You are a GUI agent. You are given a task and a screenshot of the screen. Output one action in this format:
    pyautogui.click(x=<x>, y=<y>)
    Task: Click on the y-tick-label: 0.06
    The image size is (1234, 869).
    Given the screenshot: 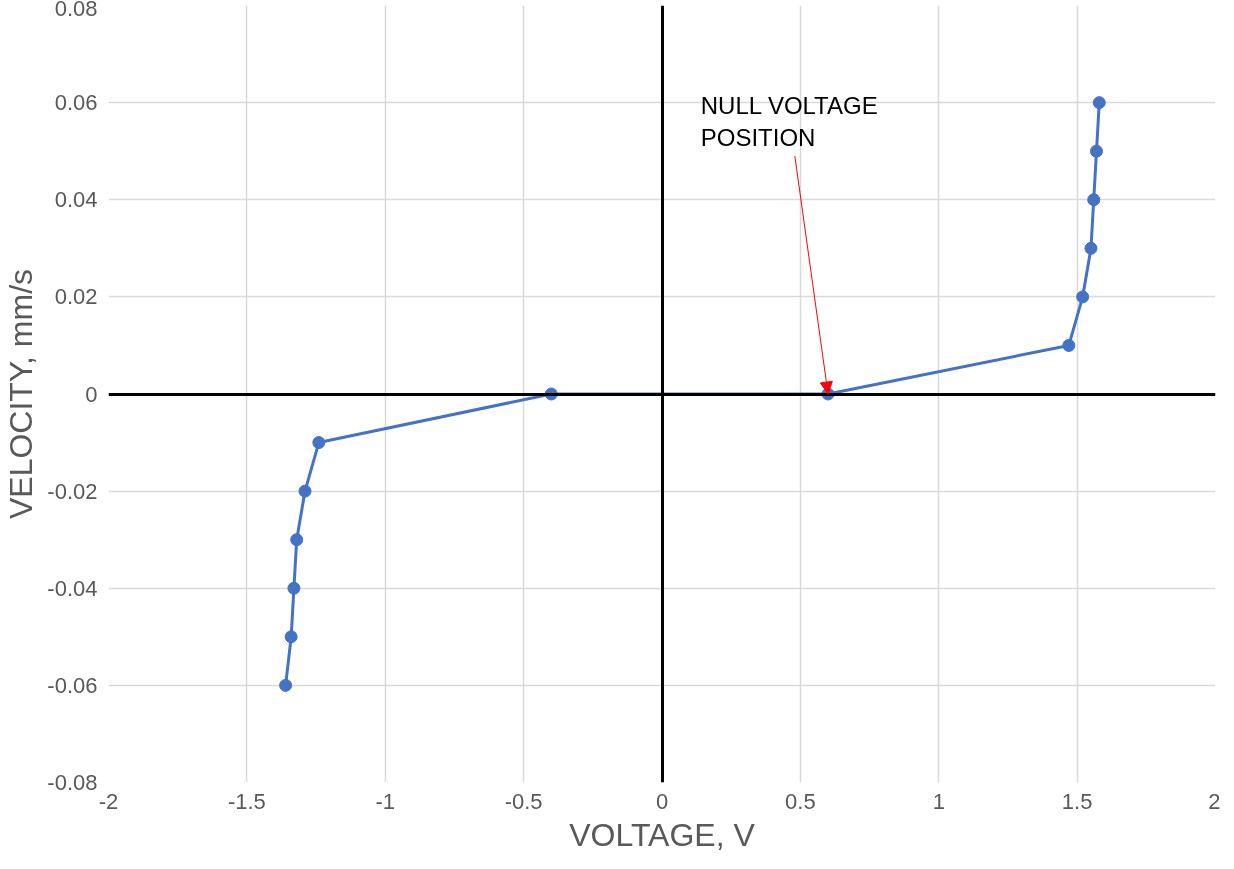 What is the action you would take?
    pyautogui.click(x=76, y=103)
    